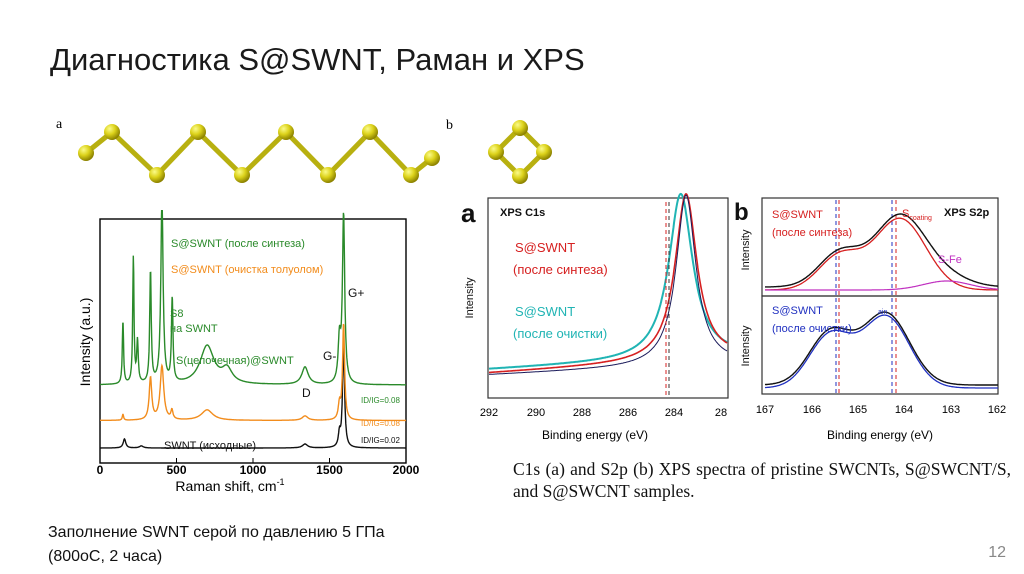 Image resolution: width=1024 pixels, height=574 pixels. Describe the element at coordinates (812, 410) in the screenshot. I see `xps-s2p-xtick: 166` at that location.